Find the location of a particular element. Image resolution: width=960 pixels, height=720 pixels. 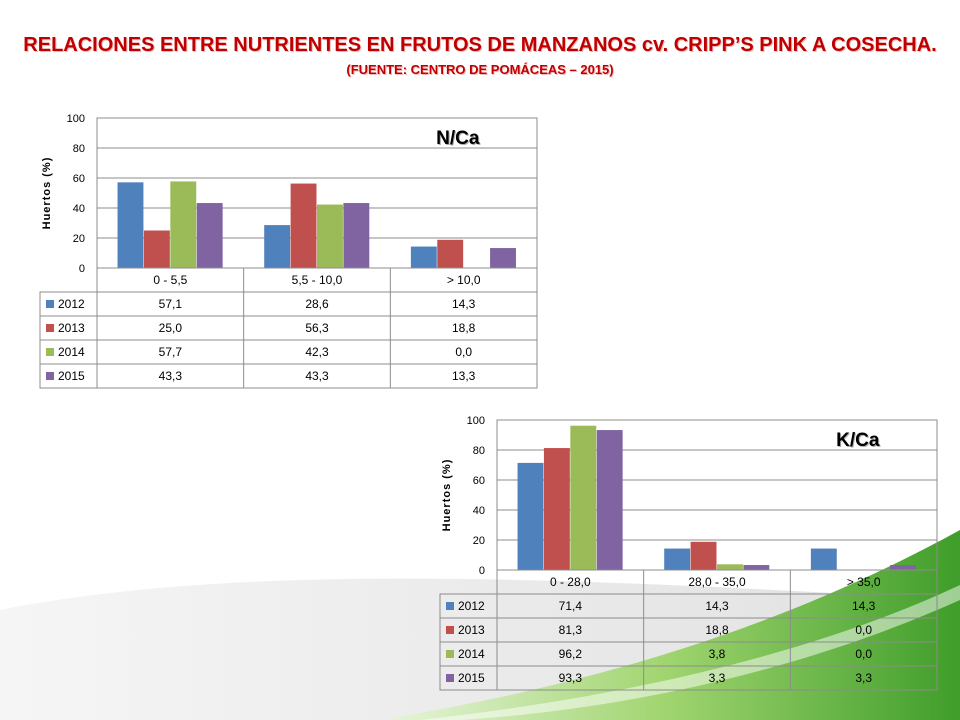

table-cell: 57,1 is located at coordinates (171, 304).